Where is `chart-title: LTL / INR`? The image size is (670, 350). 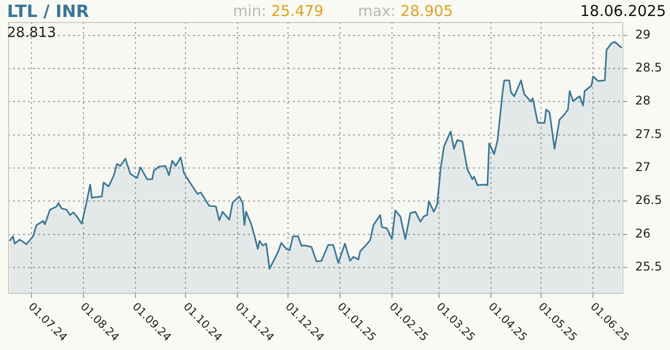 chart-title: LTL / INR is located at coordinates (48, 12).